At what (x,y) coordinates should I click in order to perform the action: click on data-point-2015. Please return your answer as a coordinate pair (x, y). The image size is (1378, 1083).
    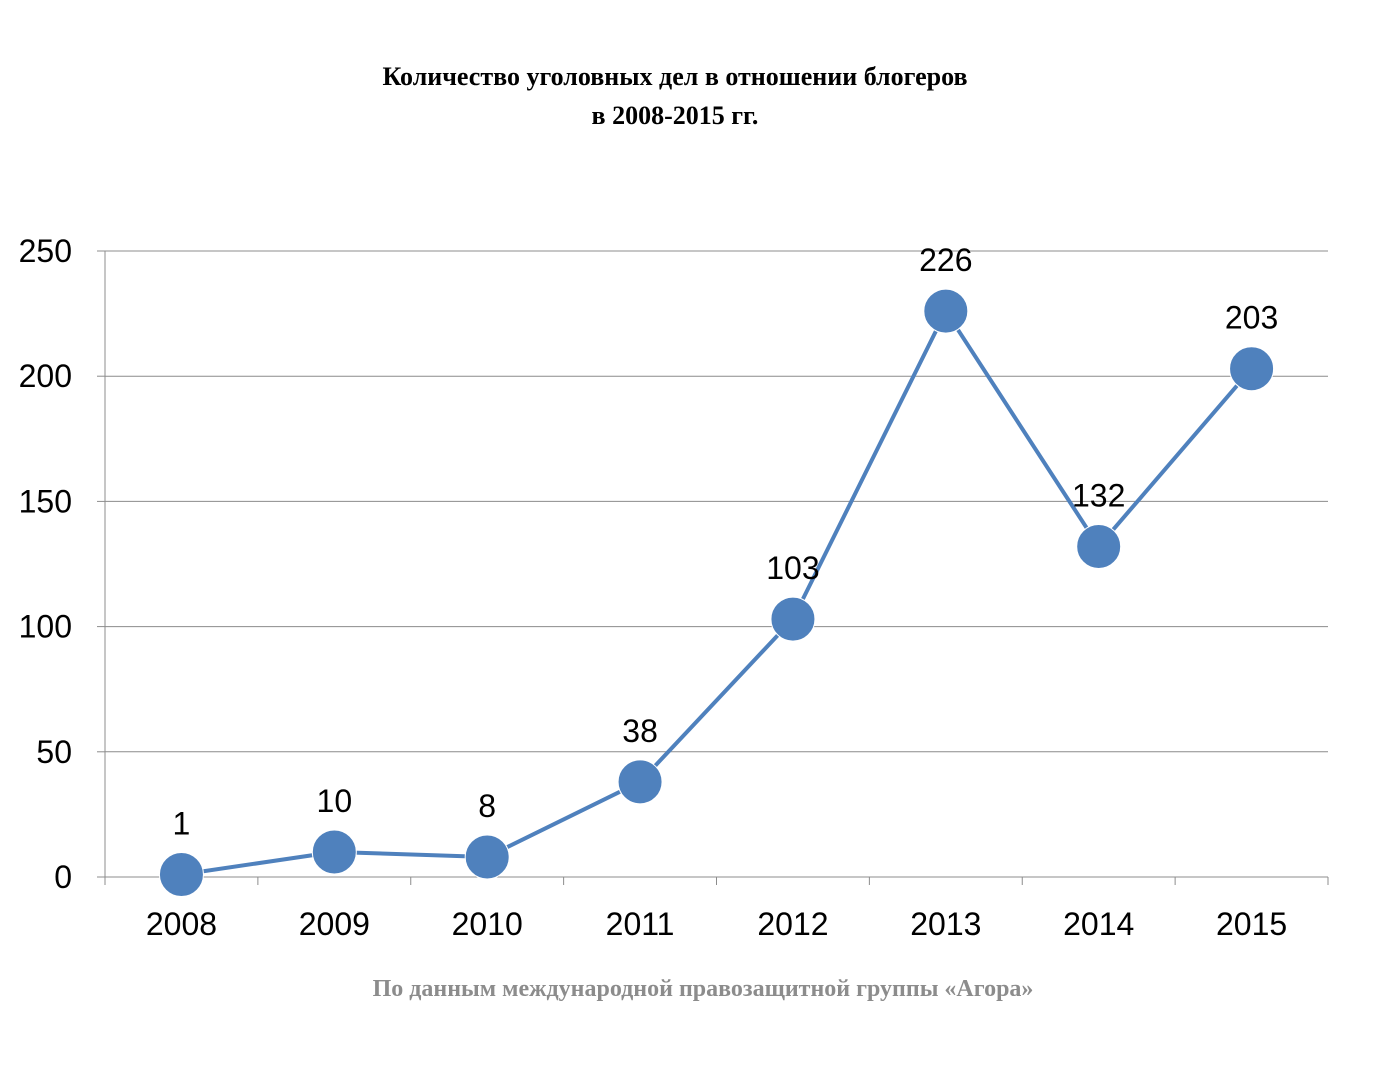
    Looking at the image, I should click on (1252, 369).